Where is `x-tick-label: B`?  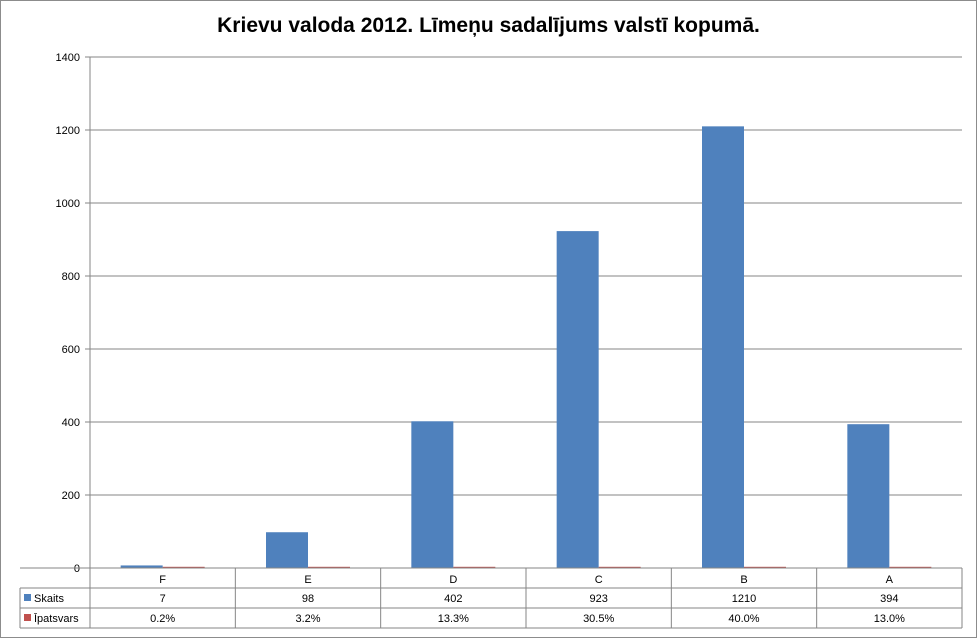
x-tick-label: B is located at coordinates (743, 580).